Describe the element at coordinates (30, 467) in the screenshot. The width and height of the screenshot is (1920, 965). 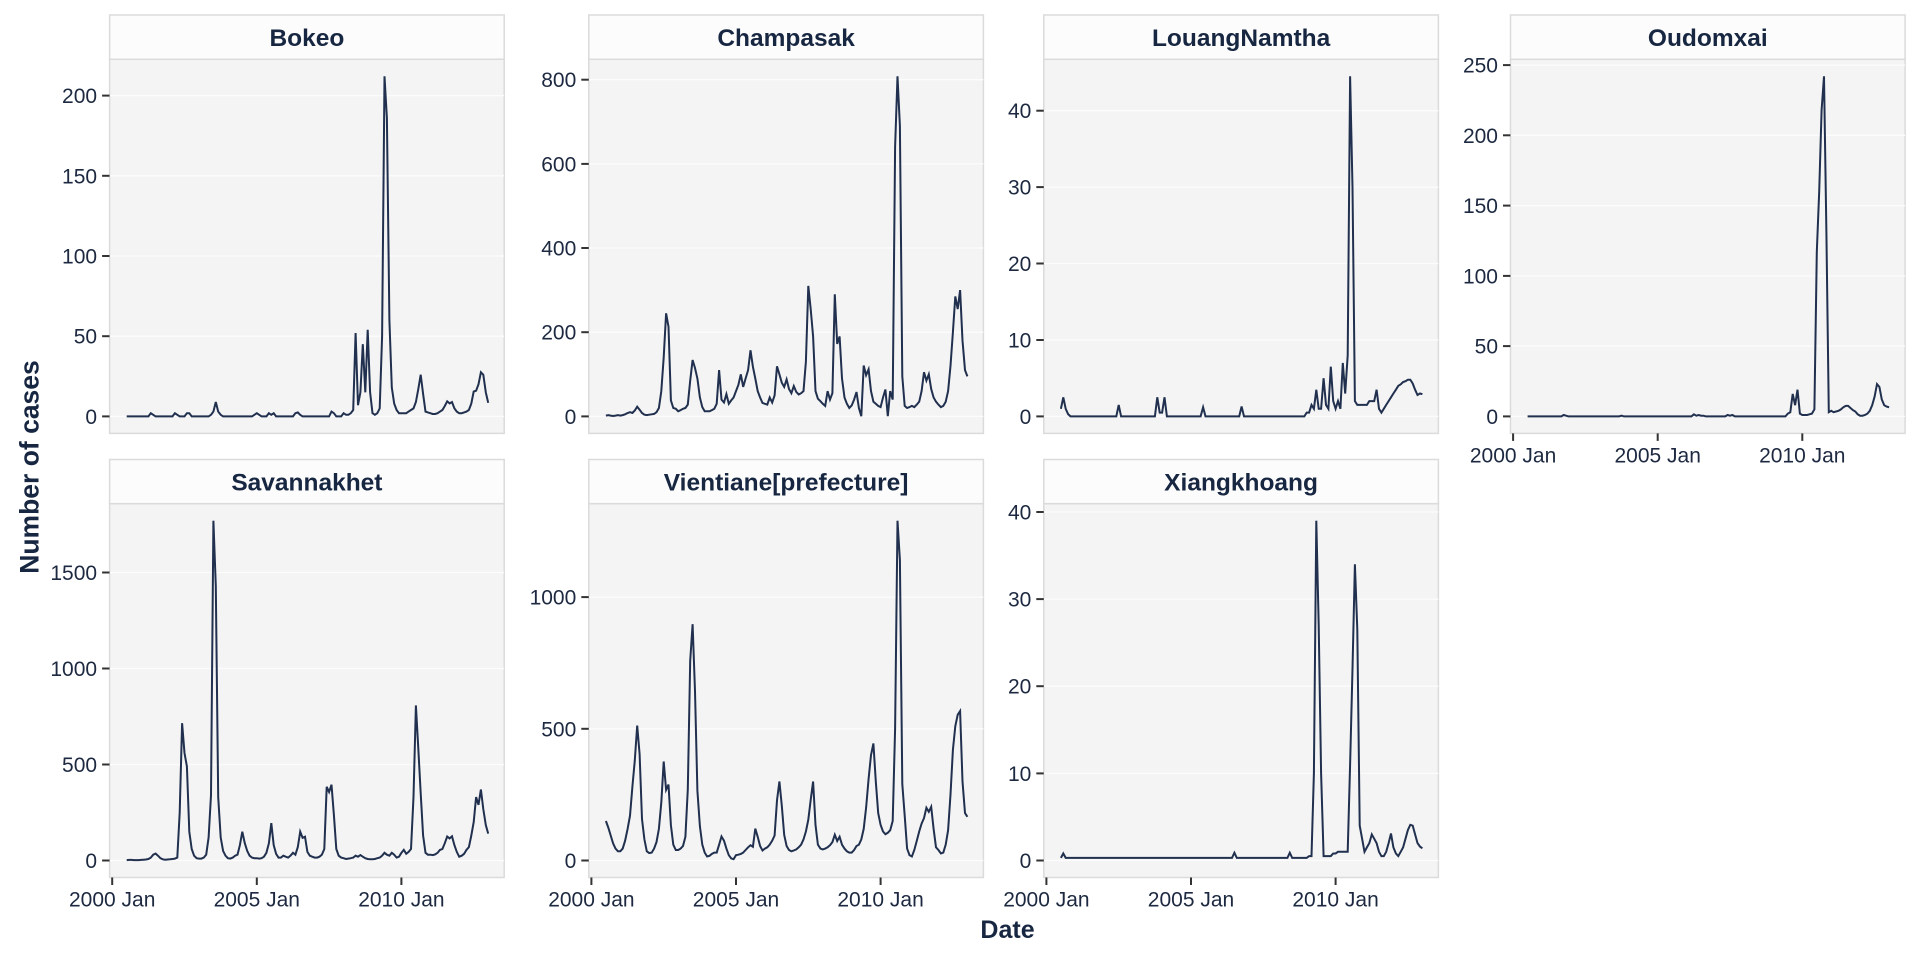
I see `svg-text: Number of cases` at that location.